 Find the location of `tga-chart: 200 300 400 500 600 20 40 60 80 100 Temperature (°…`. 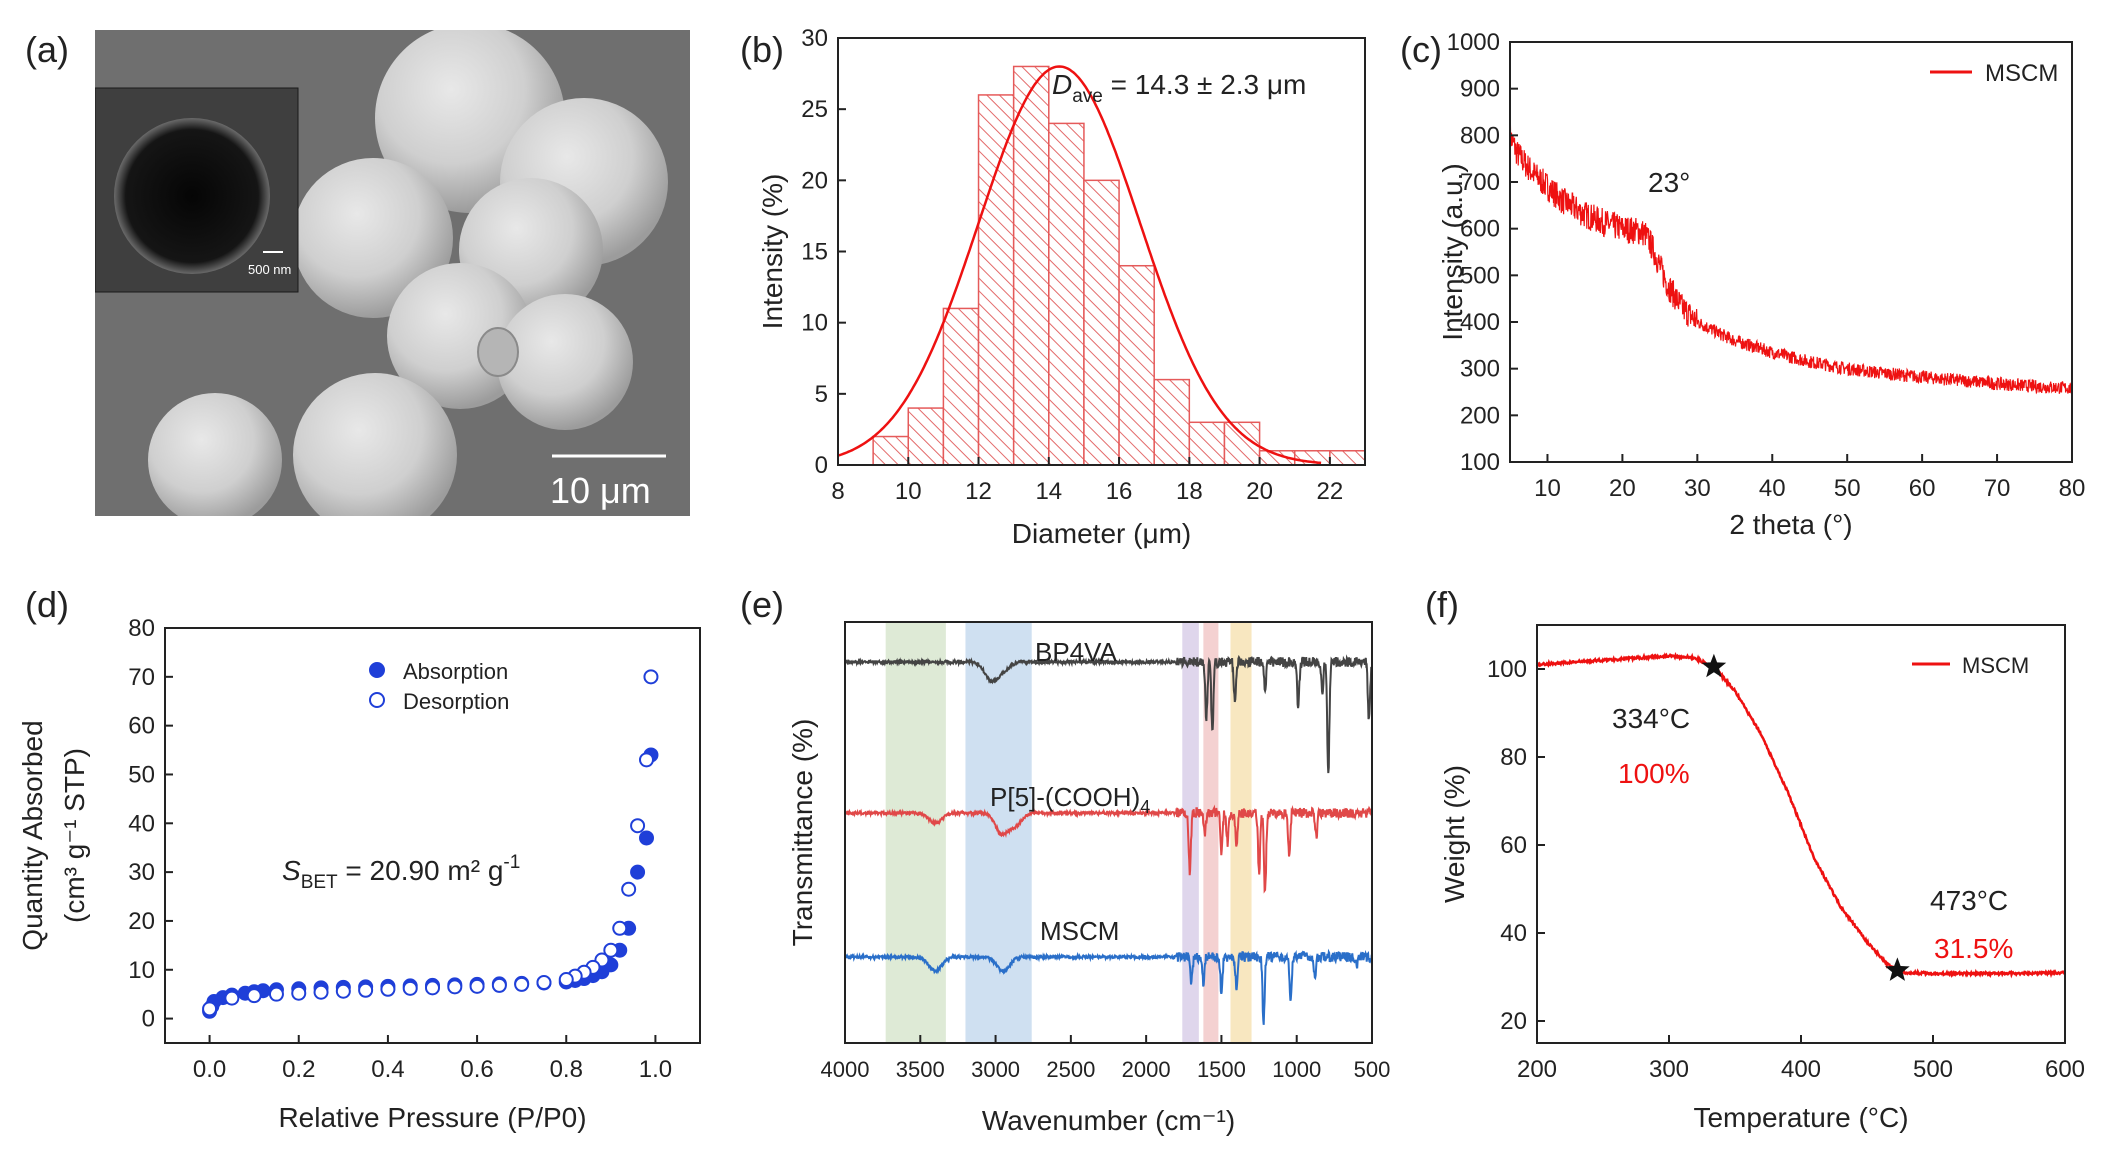

tga-chart: 200 300 400 500 600 20 40 60 80 100 Temperature (°… is located at coordinates (1762, 878).